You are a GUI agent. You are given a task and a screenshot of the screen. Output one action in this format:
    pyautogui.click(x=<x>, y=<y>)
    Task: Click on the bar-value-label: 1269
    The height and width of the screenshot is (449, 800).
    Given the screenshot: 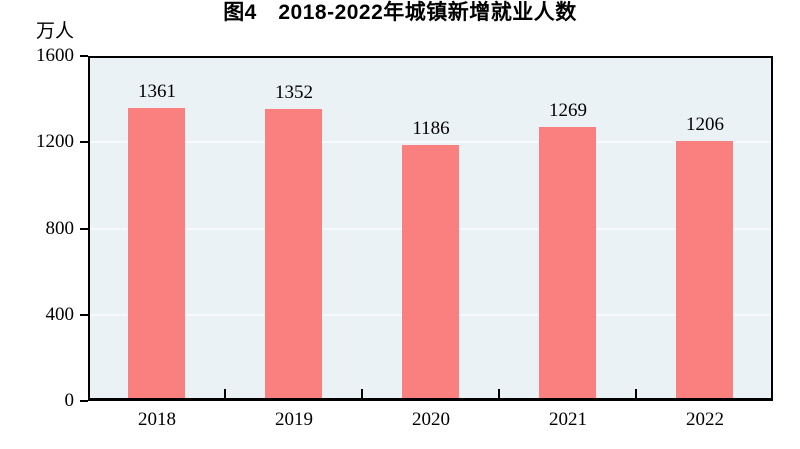 What is the action you would take?
    pyautogui.click(x=568, y=110)
    